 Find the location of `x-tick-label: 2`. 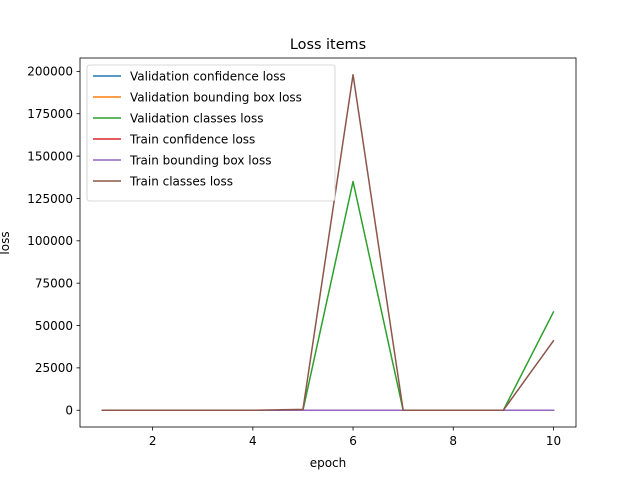

x-tick-label: 2 is located at coordinates (153, 441).